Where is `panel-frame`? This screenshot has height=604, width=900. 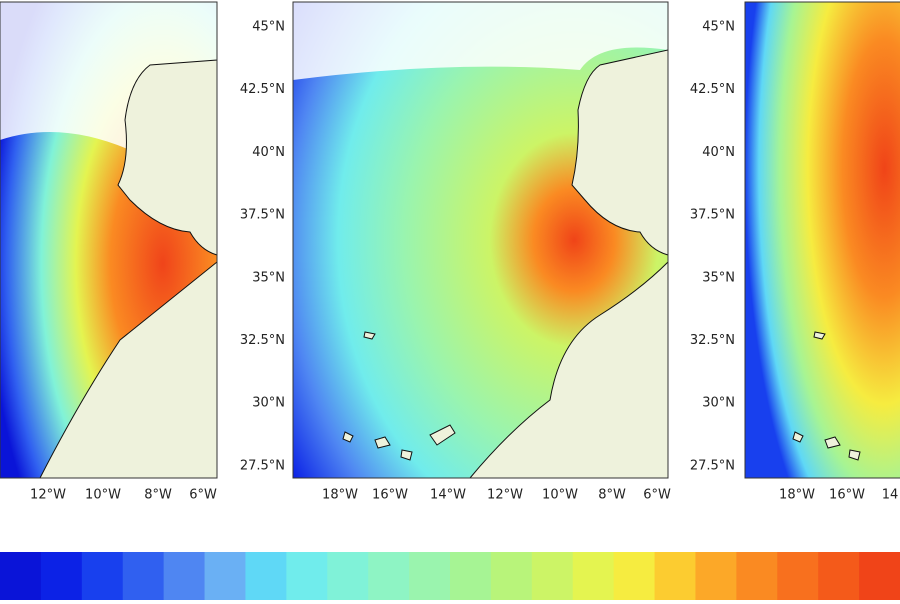
panel-frame is located at coordinates (822, 240).